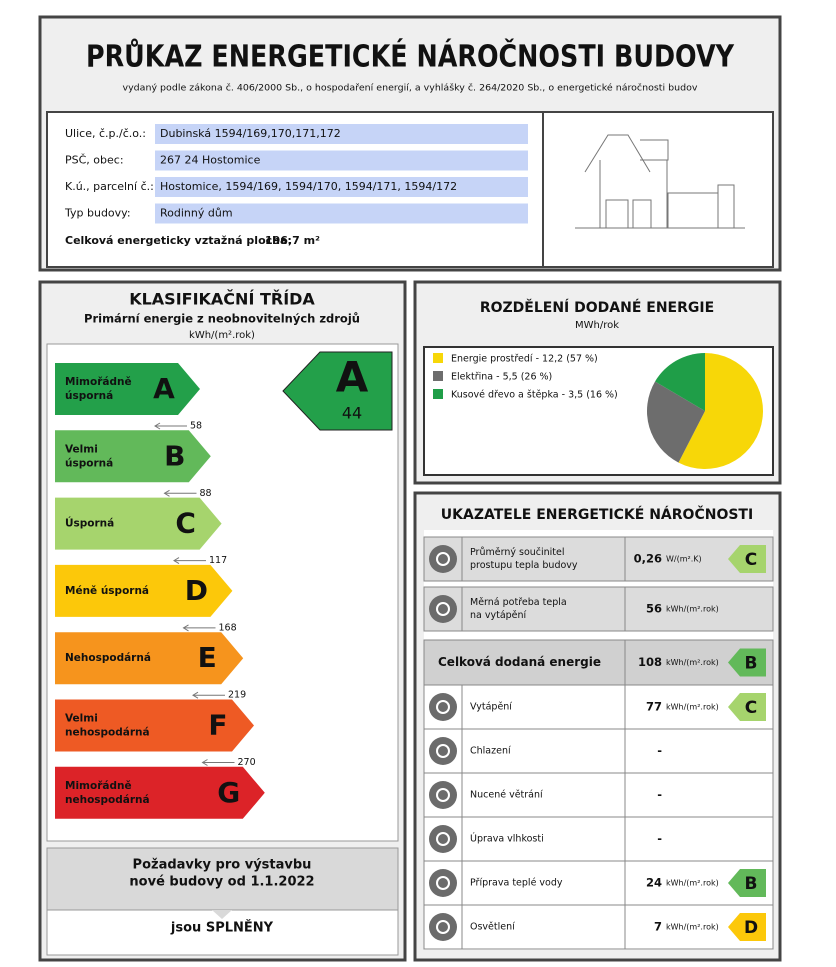 The height and width of the screenshot is (967, 836). What do you see at coordinates (210, 160) in the screenshot?
I see `info-value: 267 24 Hostomice` at bounding box center [210, 160].